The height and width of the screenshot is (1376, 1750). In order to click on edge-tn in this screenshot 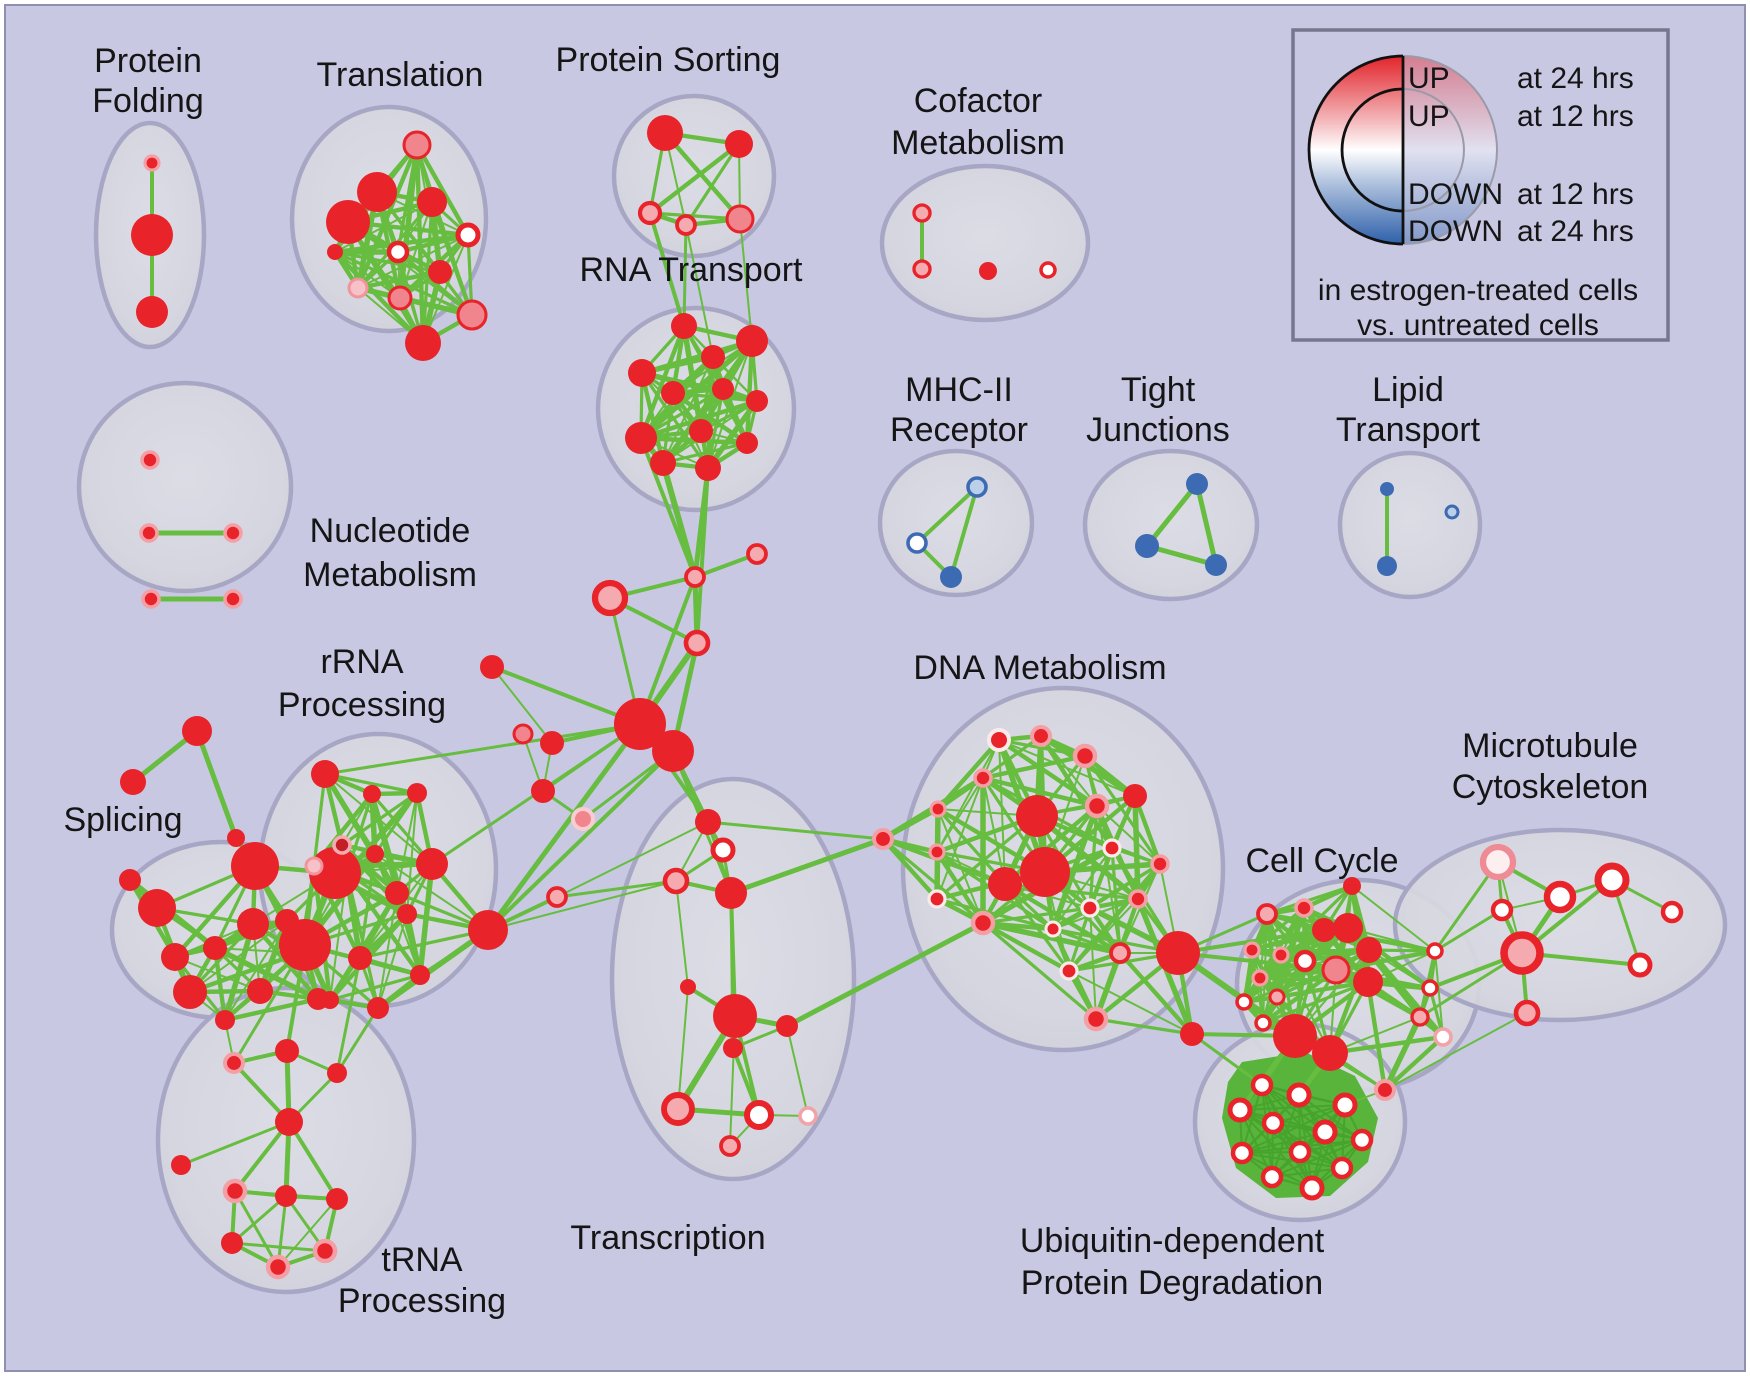, I will do `click(313, 1160)`.